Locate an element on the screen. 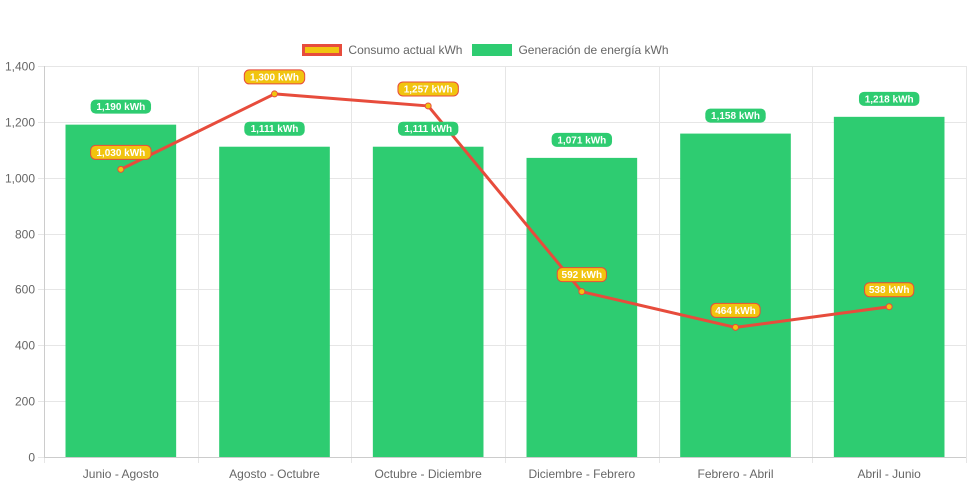  consumption-data-label: 1,257 kWh is located at coordinates (428, 89).